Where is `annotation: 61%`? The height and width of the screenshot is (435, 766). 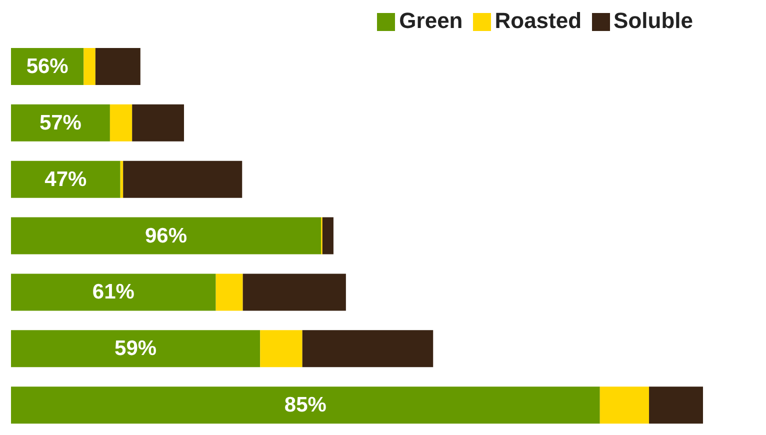
annotation: 61% is located at coordinates (113, 292).